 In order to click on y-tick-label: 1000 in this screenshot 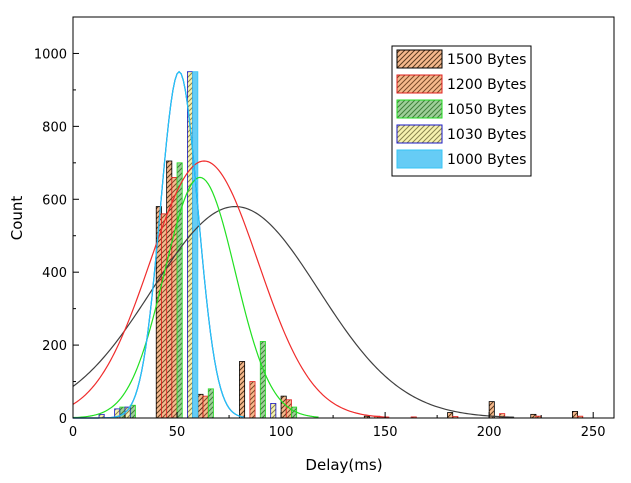, I will do `click(50, 54)`.